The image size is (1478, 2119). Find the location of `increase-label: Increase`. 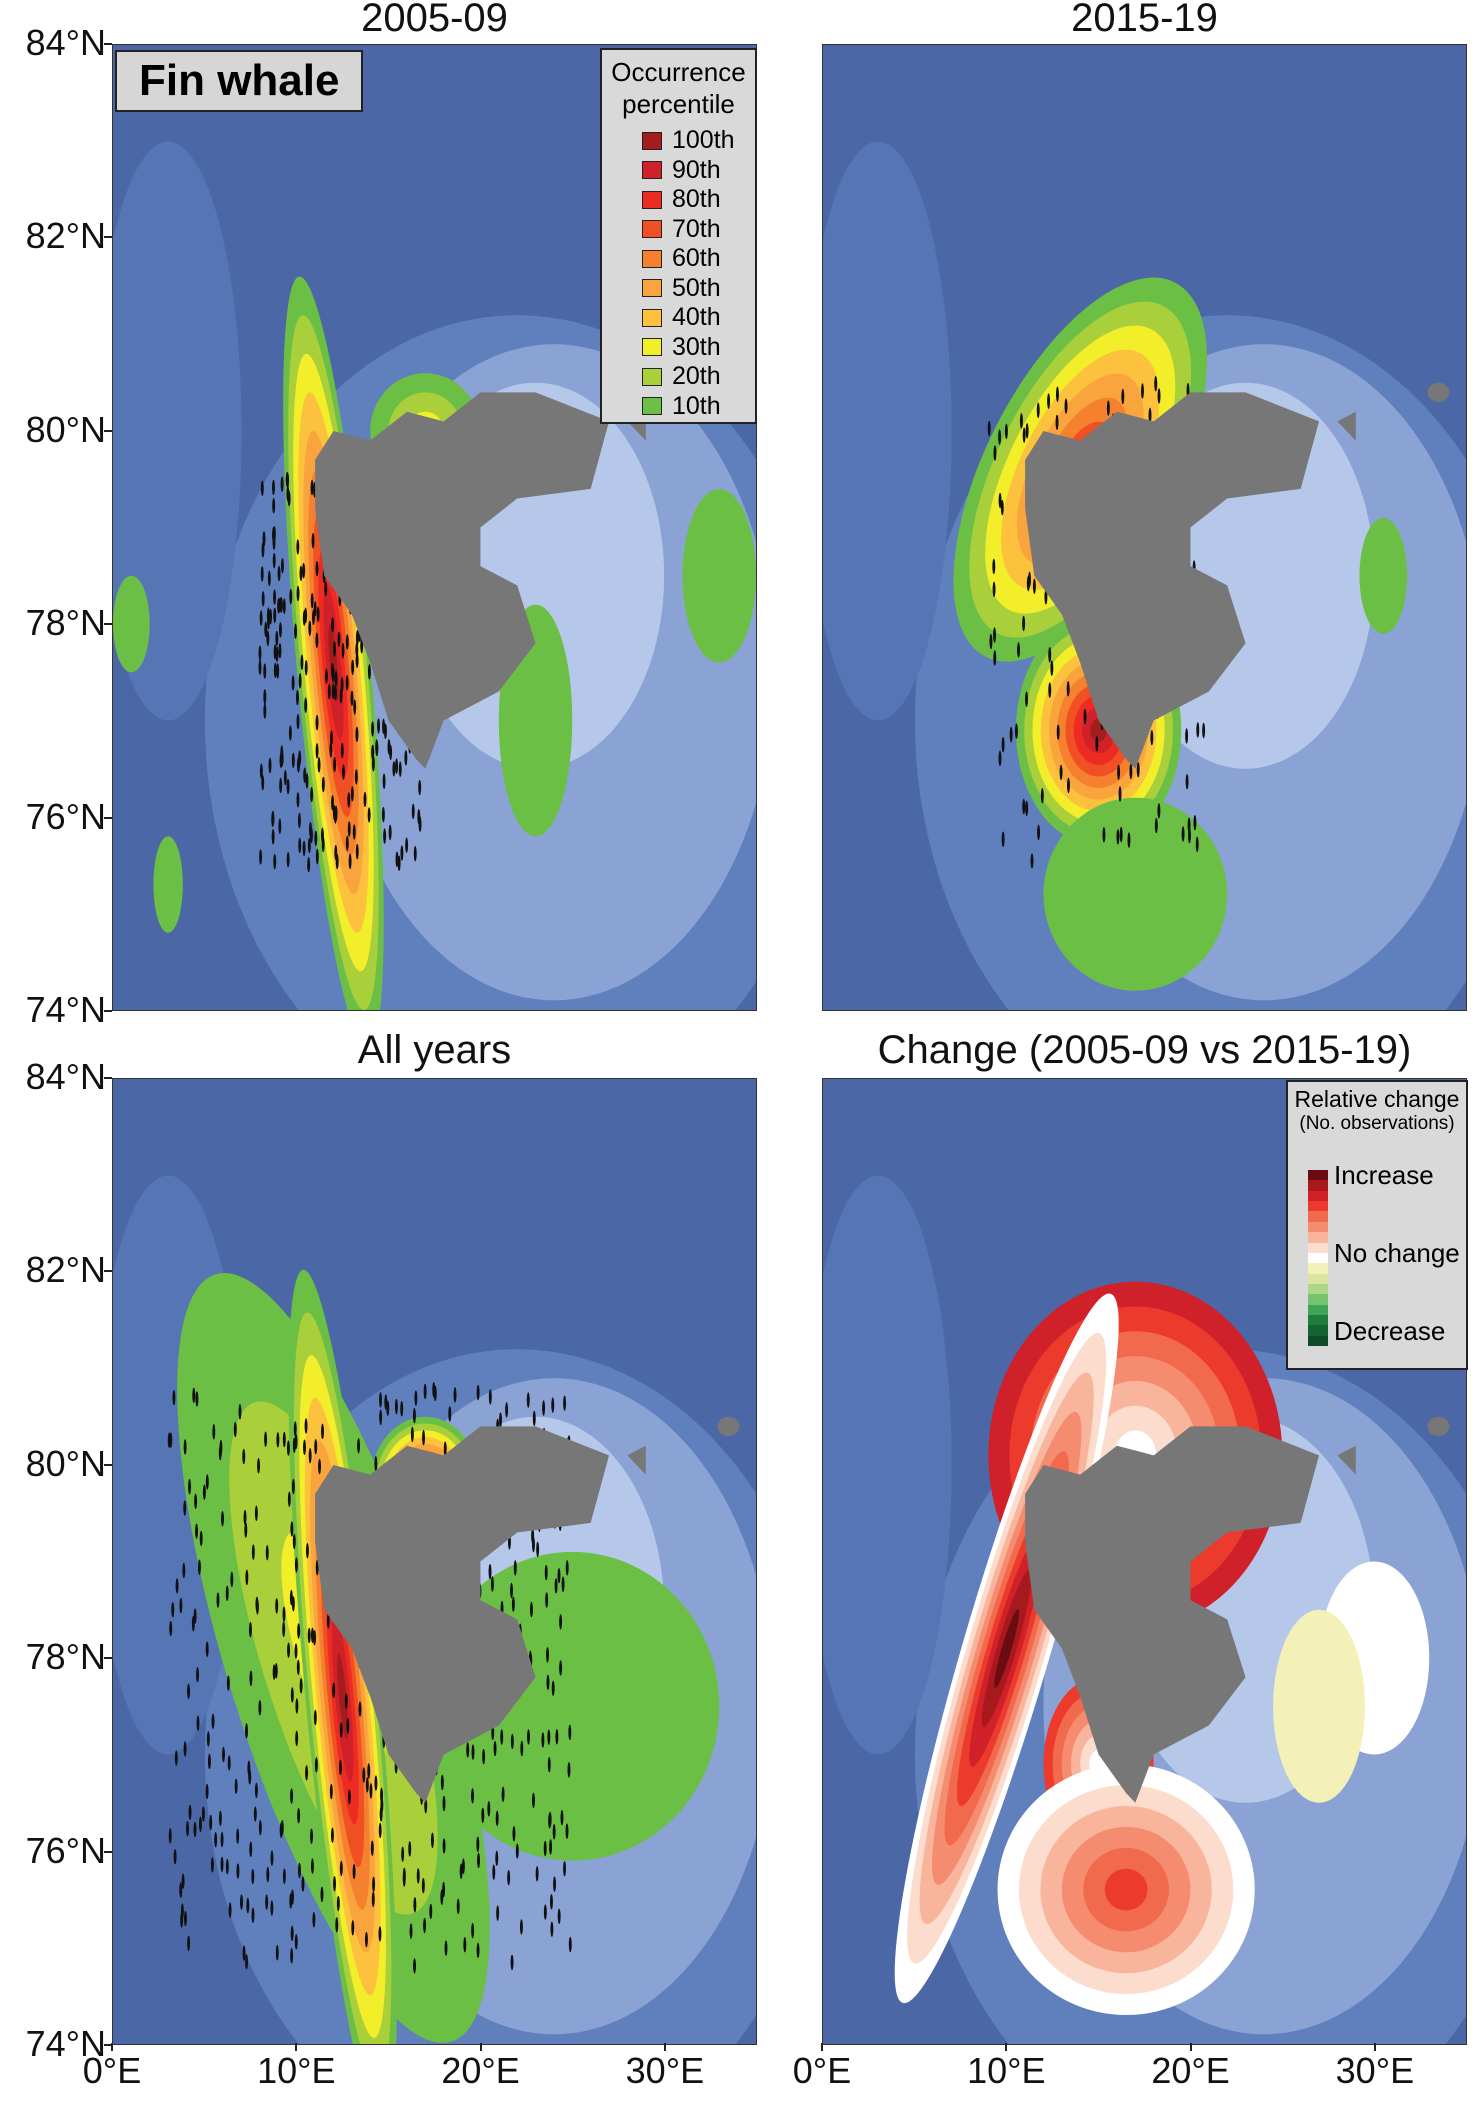

increase-label: Increase is located at coordinates (1384, 1175).